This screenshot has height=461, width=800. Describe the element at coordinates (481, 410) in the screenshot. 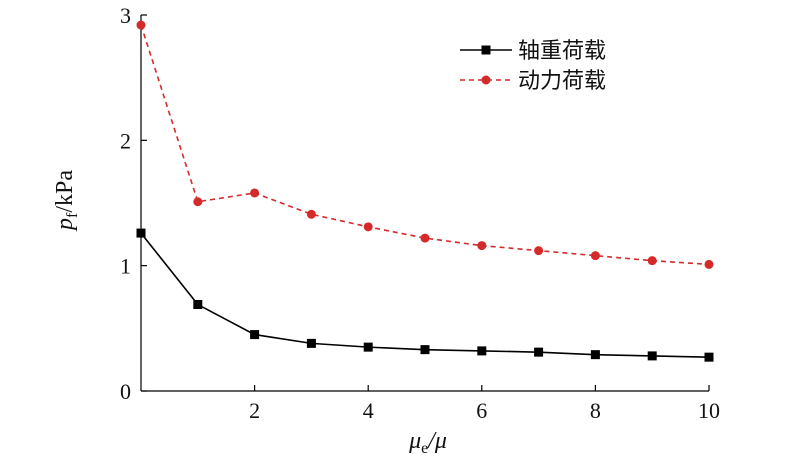

I see `x-tick-label: 6` at that location.